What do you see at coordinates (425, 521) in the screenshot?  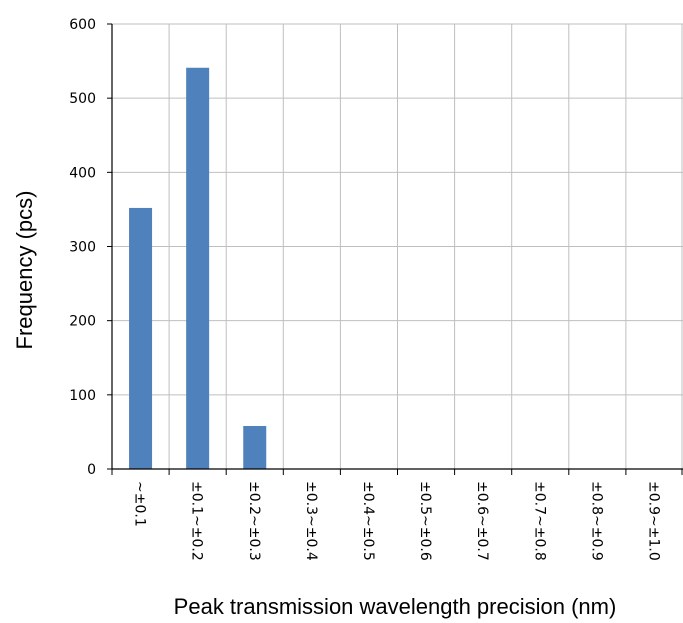 I see `x-tick-label: ±0.5~±0.6` at bounding box center [425, 521].